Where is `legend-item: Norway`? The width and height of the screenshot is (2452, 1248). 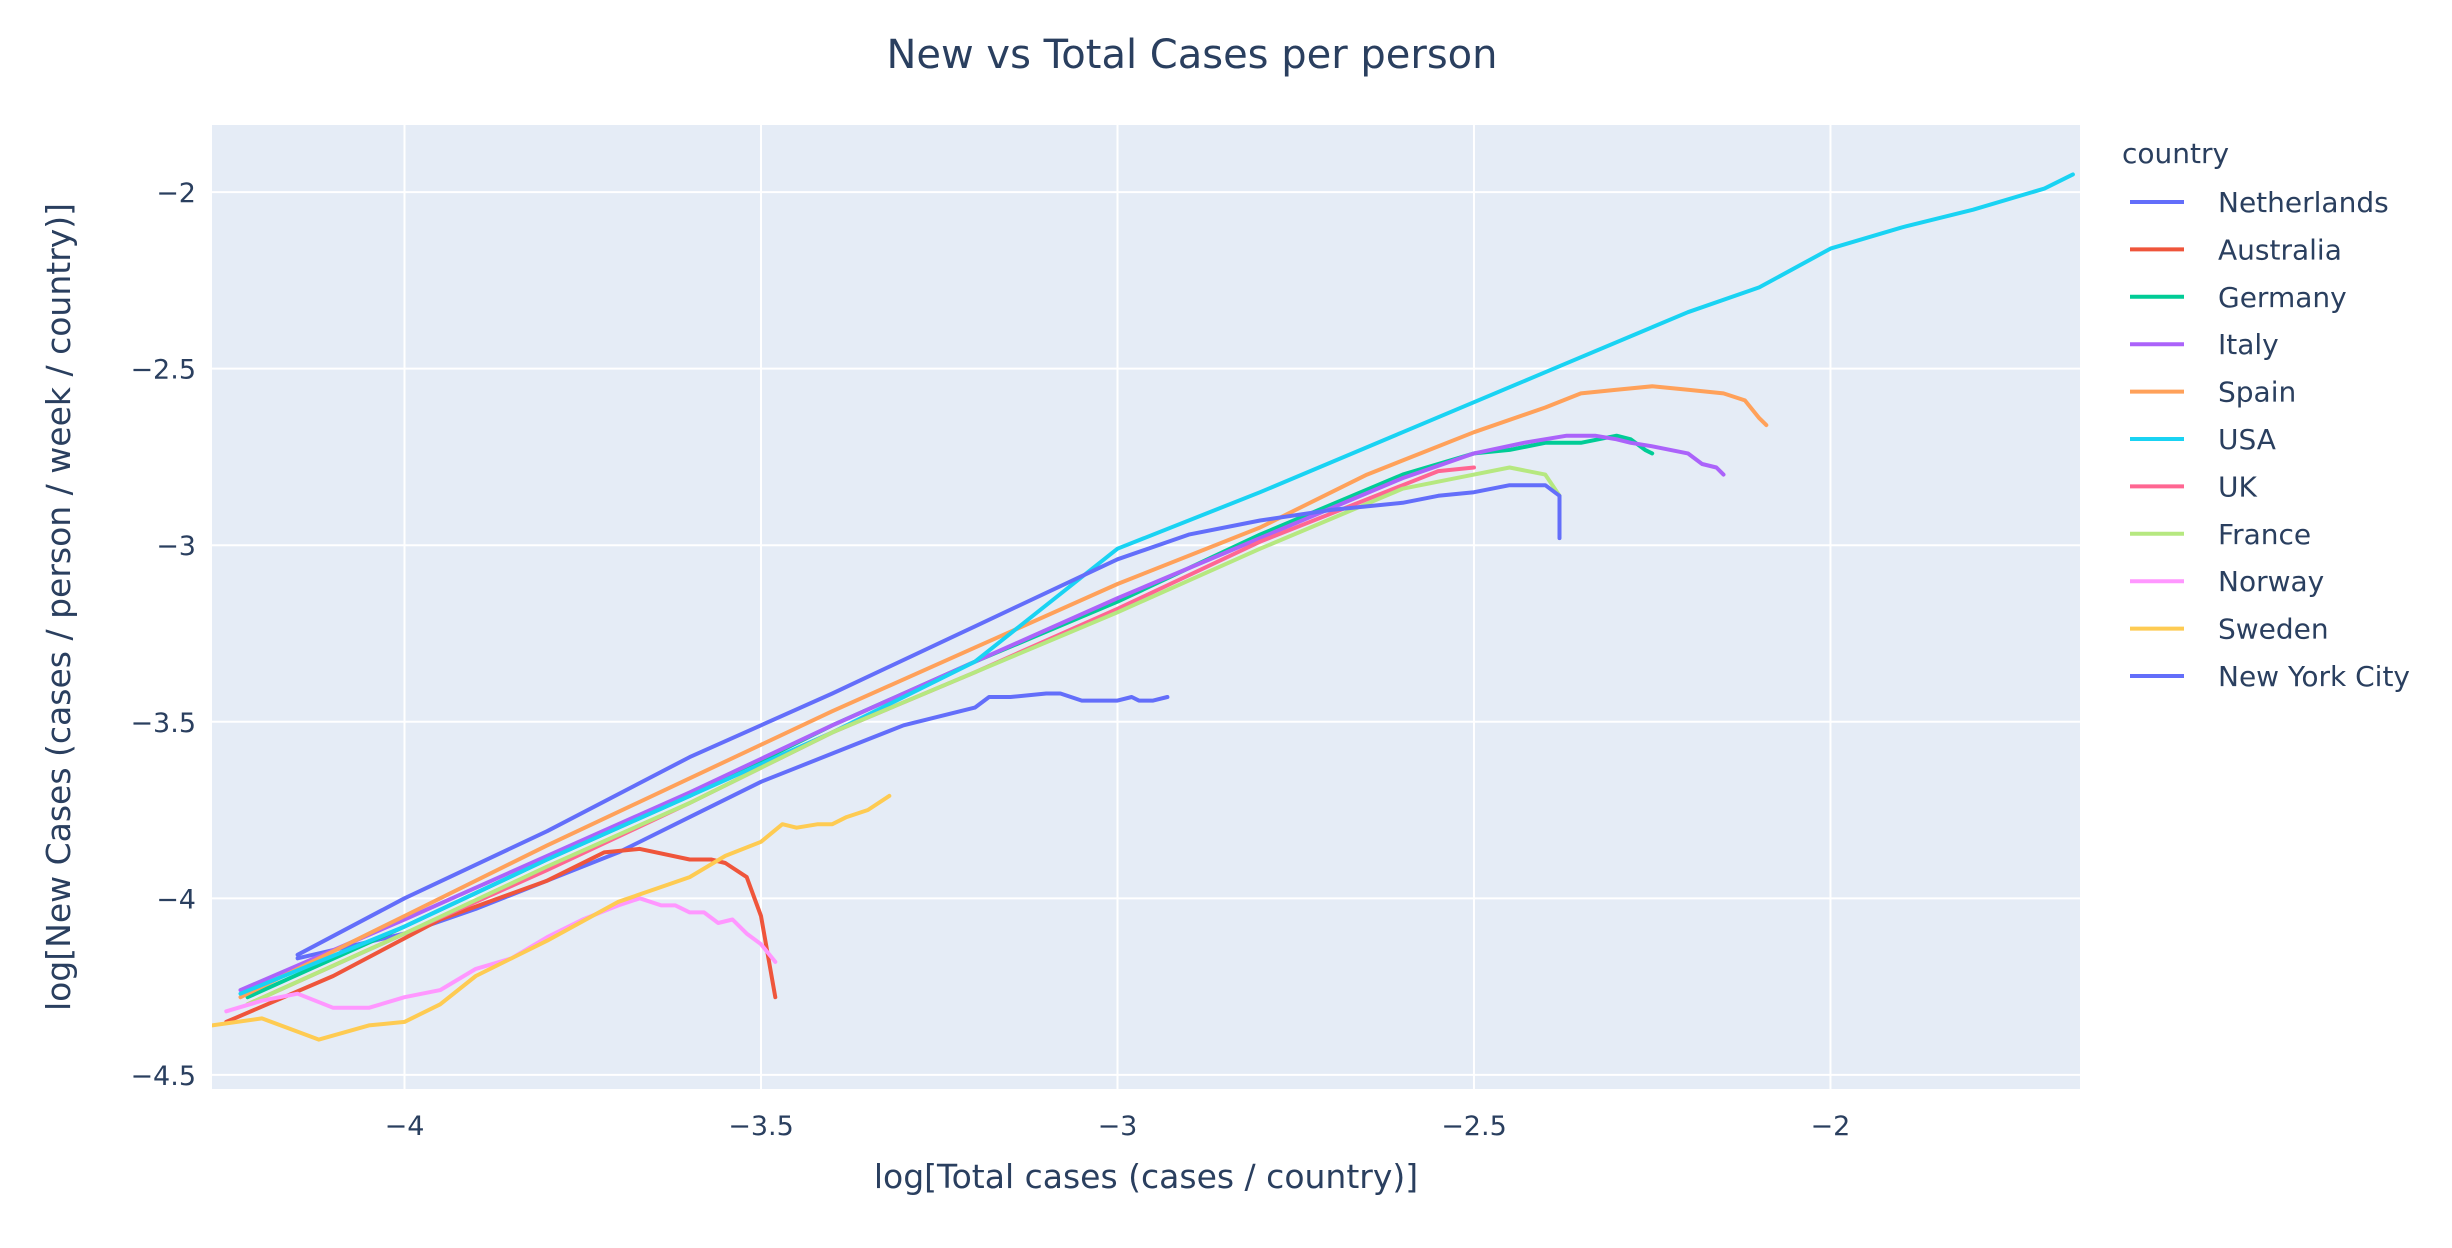 legend-item: Norway is located at coordinates (2227, 581).